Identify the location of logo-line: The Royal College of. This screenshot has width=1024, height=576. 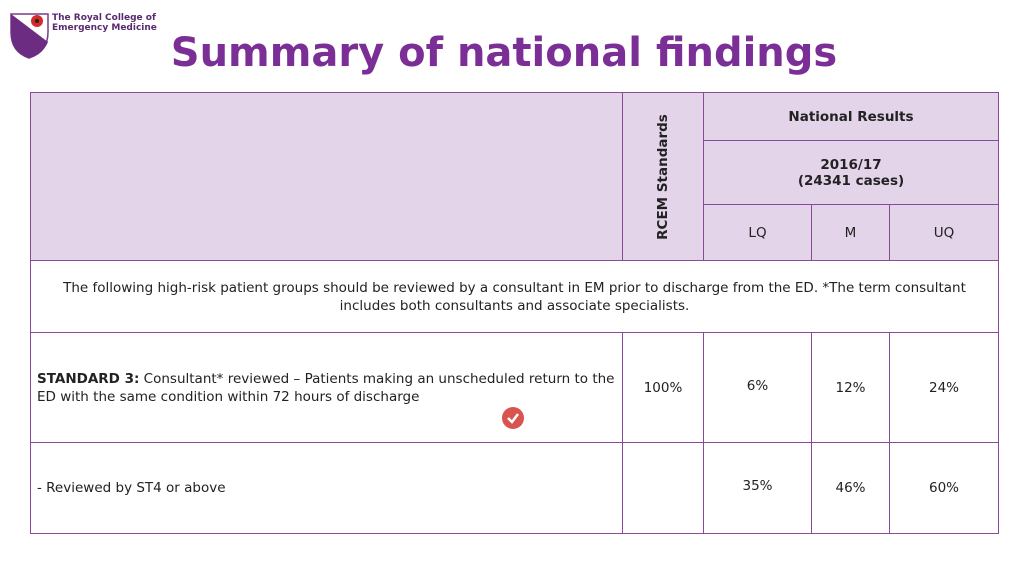
(104, 18).